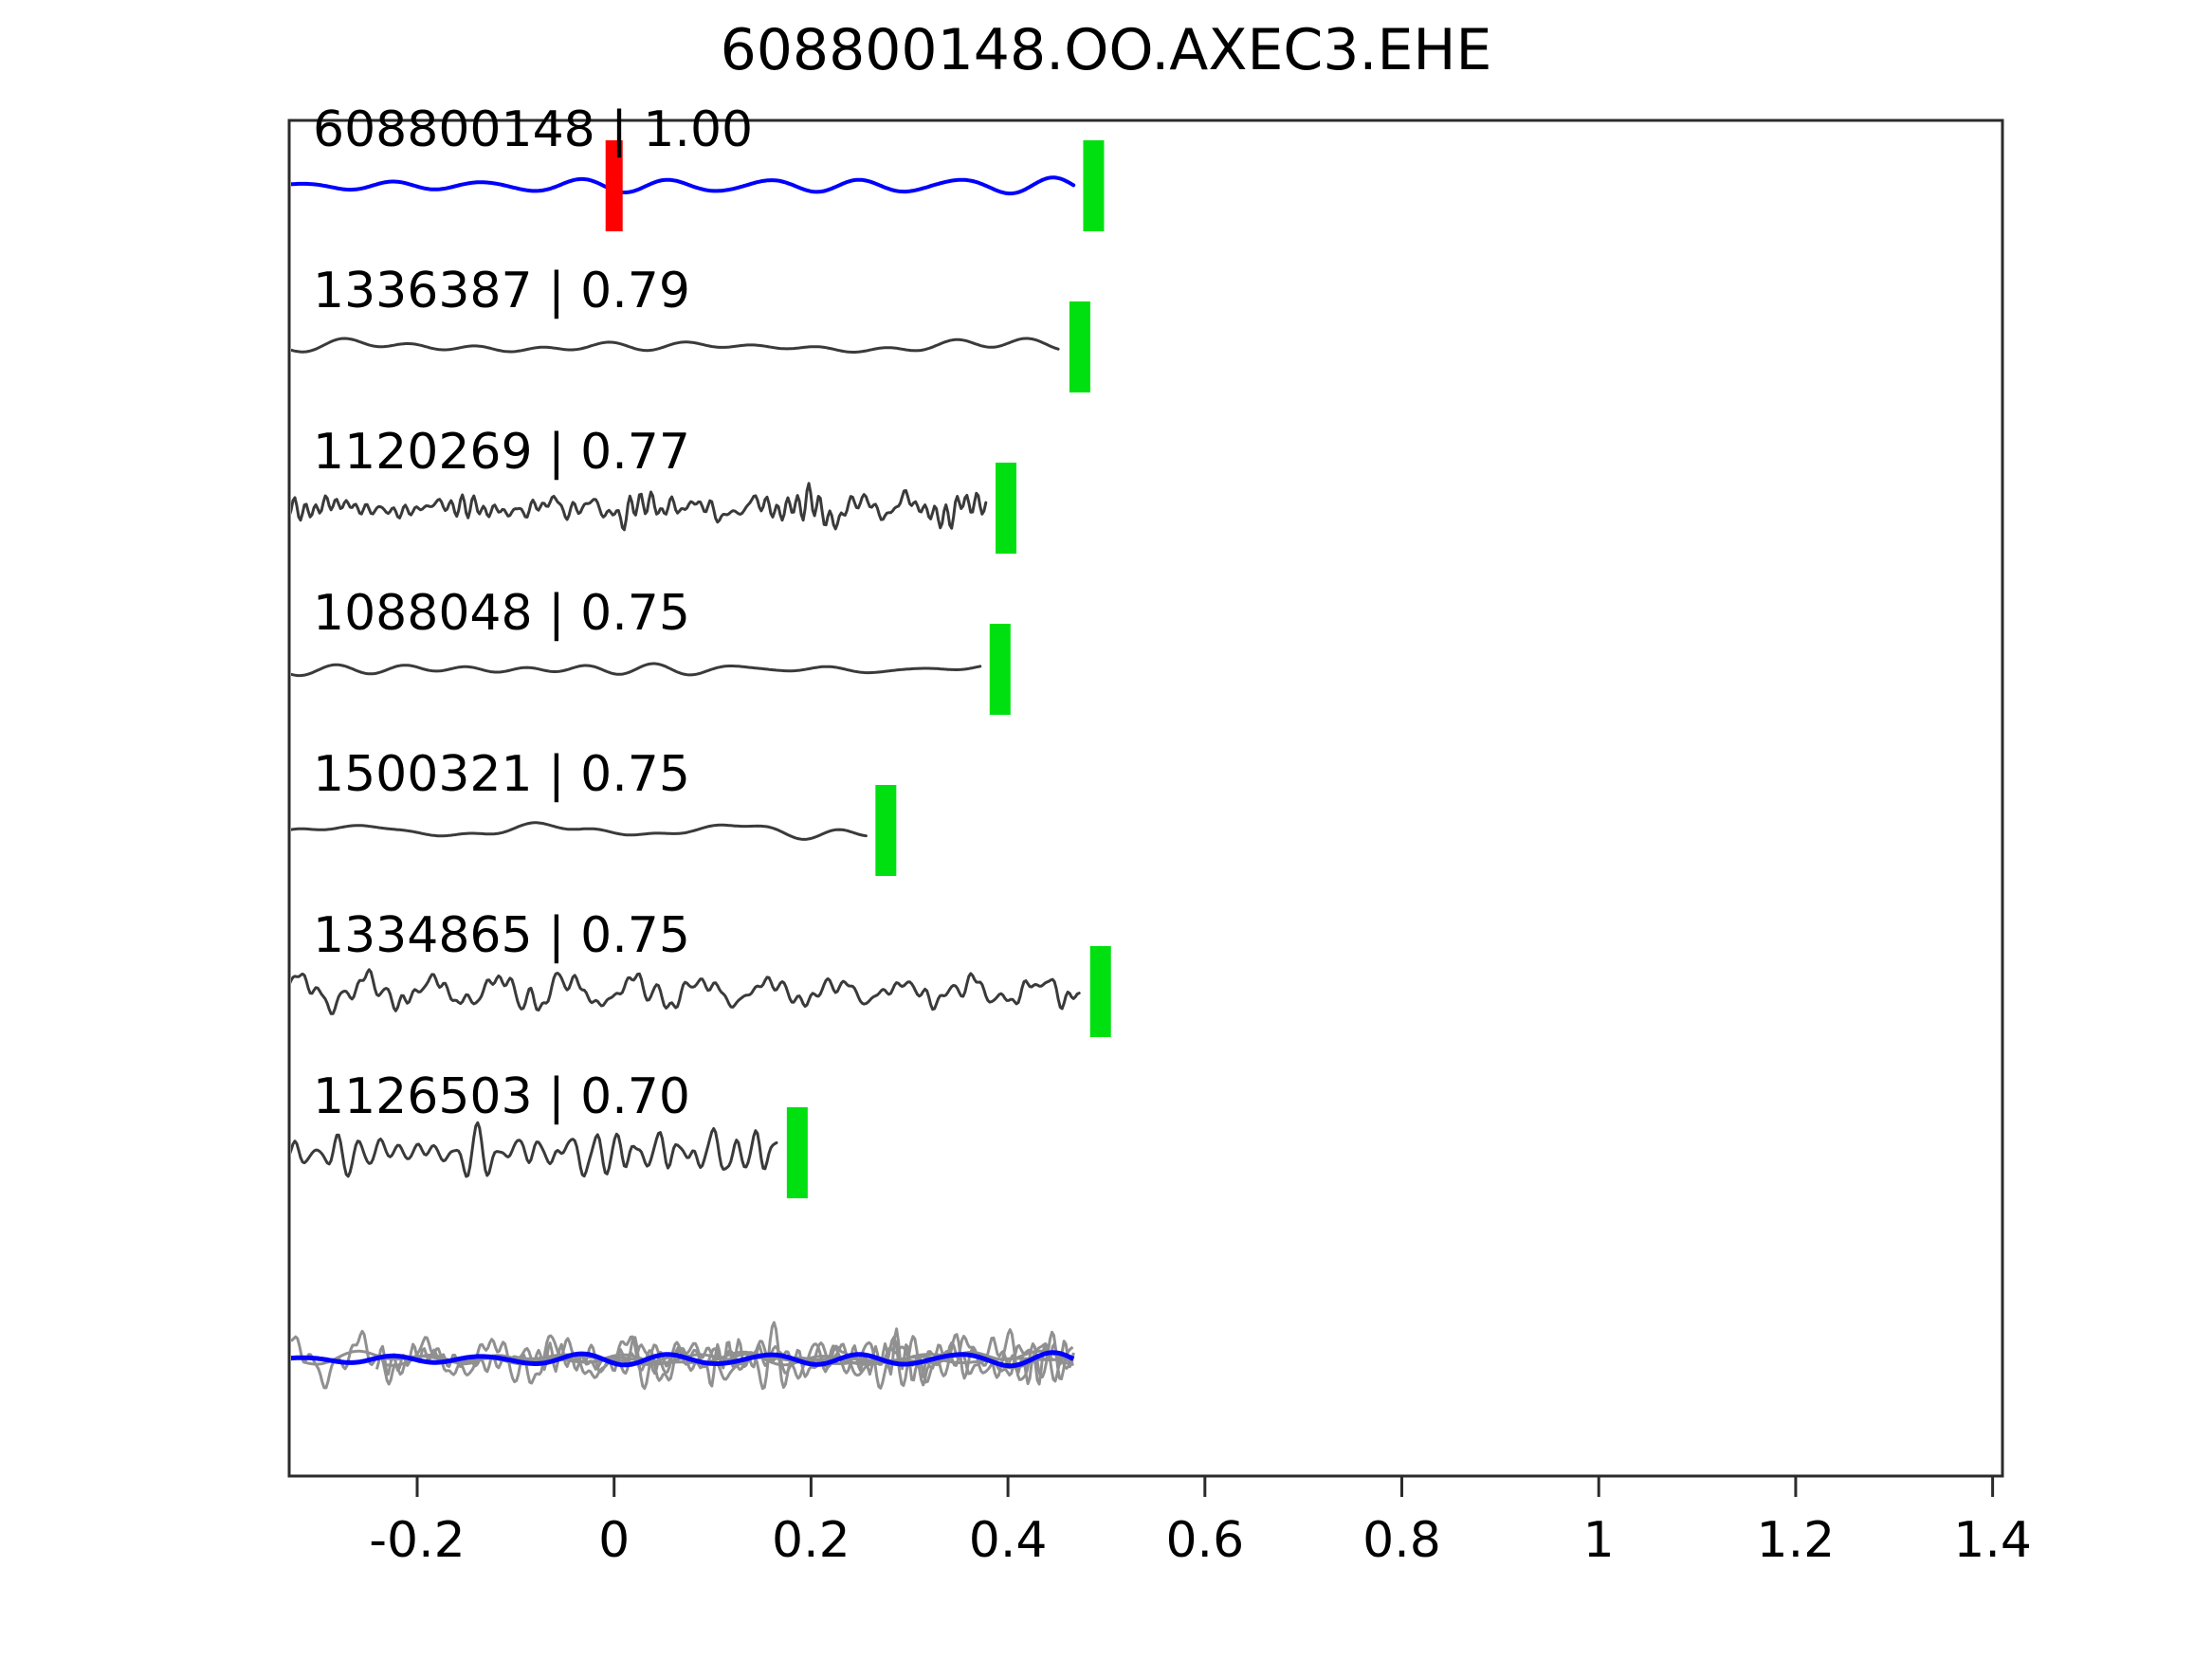  I want to click on x-tick-label: 1.2, so click(1796, 1540).